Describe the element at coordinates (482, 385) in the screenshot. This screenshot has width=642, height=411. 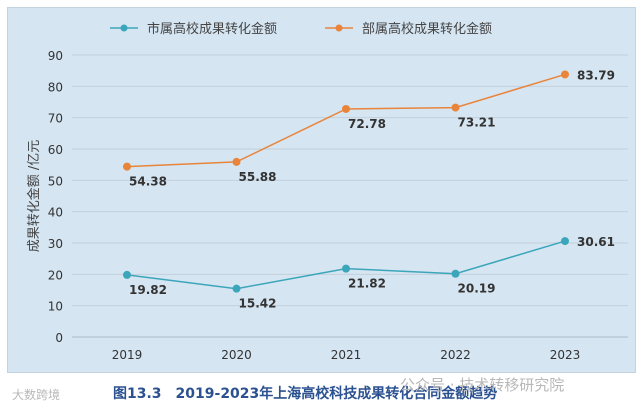
I see `watermark-right: 公众号 · 技术转移研究院` at that location.